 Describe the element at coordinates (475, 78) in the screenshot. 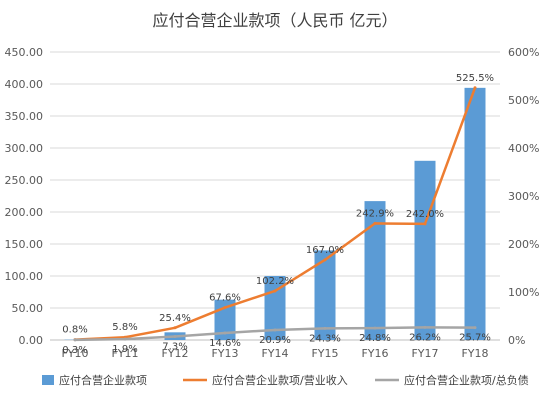

I see `data-label: 525.5%` at that location.